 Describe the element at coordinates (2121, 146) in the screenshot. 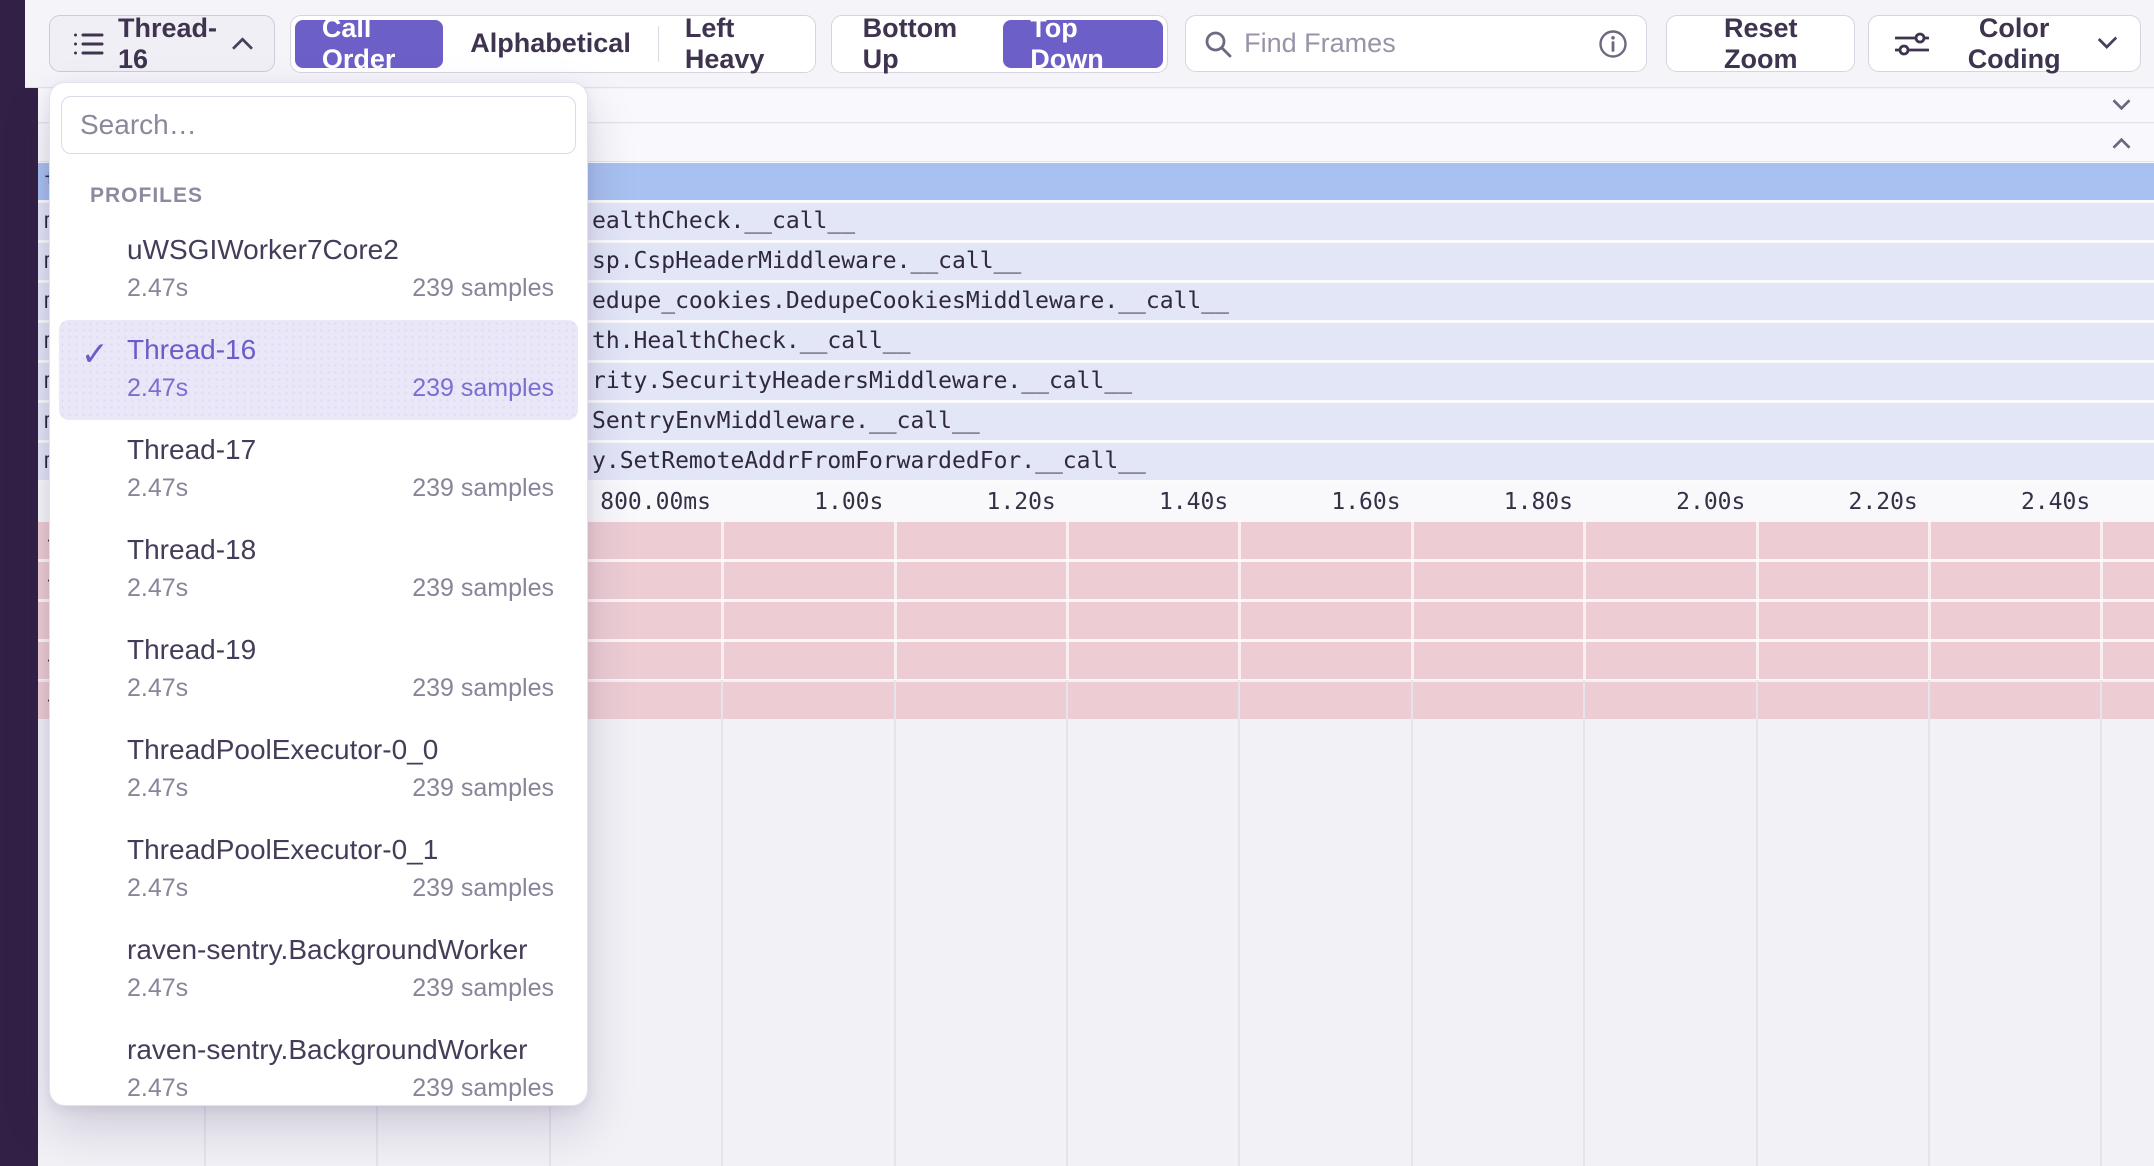

I see `collapse-chevron-up-icon` at that location.